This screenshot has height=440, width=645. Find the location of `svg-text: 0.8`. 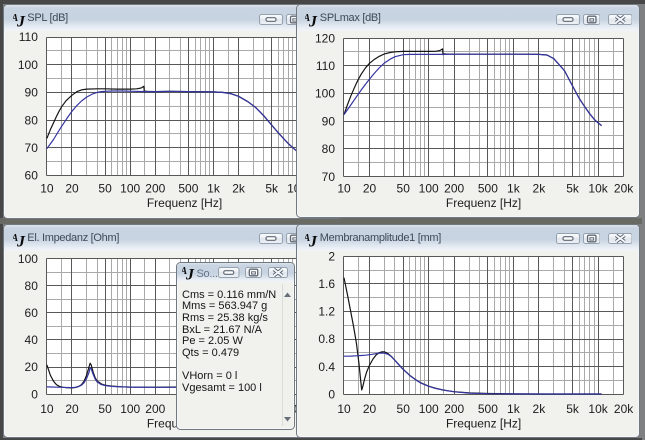

svg-text: 0.8 is located at coordinates (326, 339).